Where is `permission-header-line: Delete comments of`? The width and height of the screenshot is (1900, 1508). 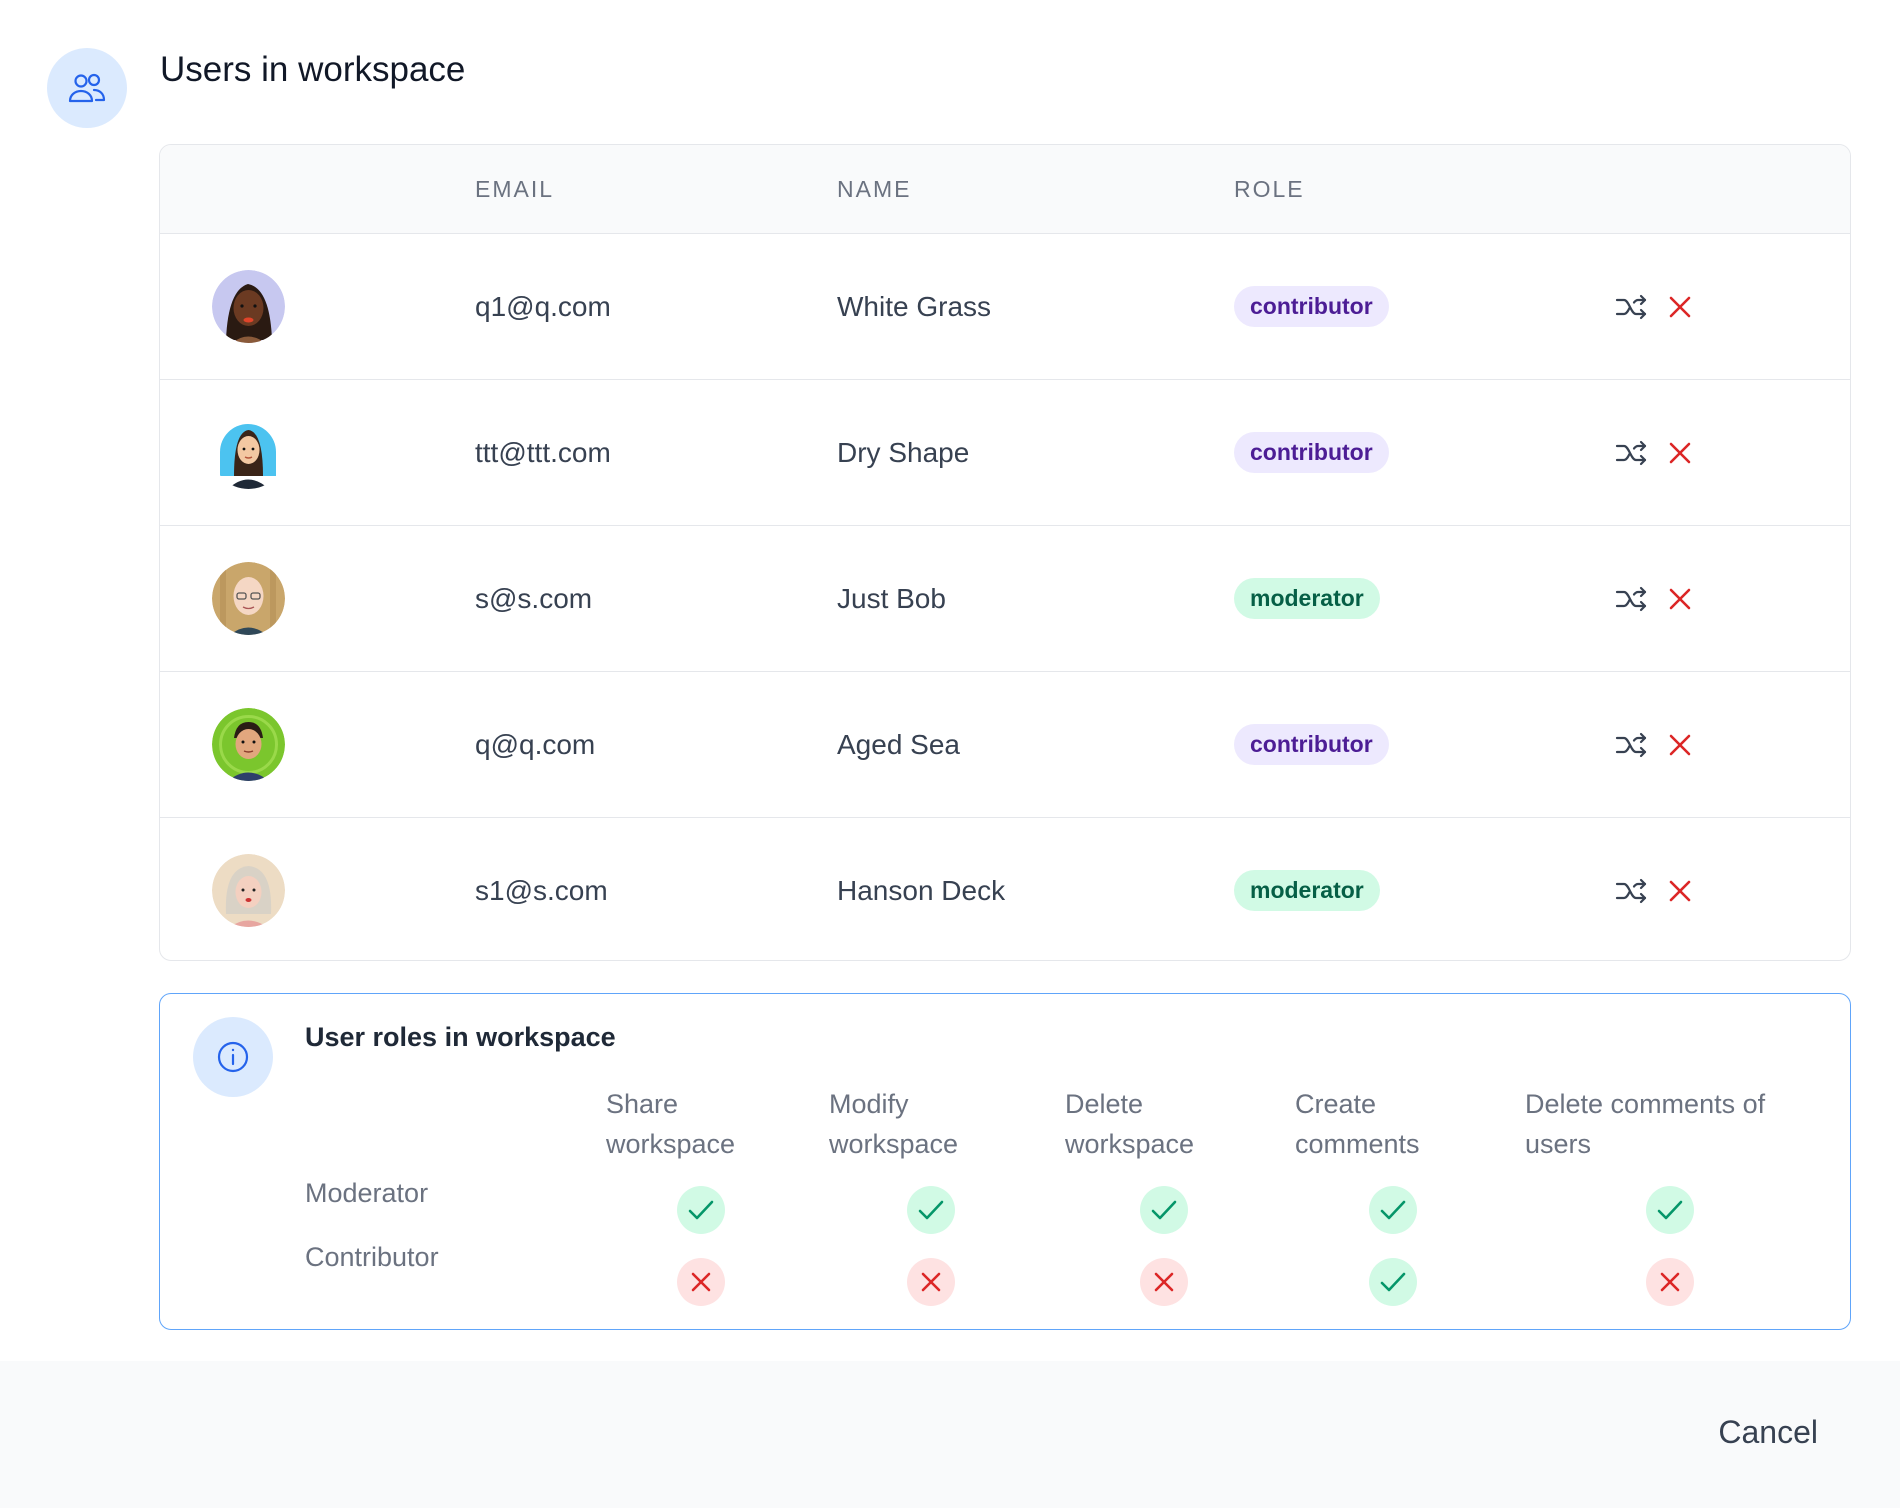
permission-header-line: Delete comments of is located at coordinates (1645, 1104).